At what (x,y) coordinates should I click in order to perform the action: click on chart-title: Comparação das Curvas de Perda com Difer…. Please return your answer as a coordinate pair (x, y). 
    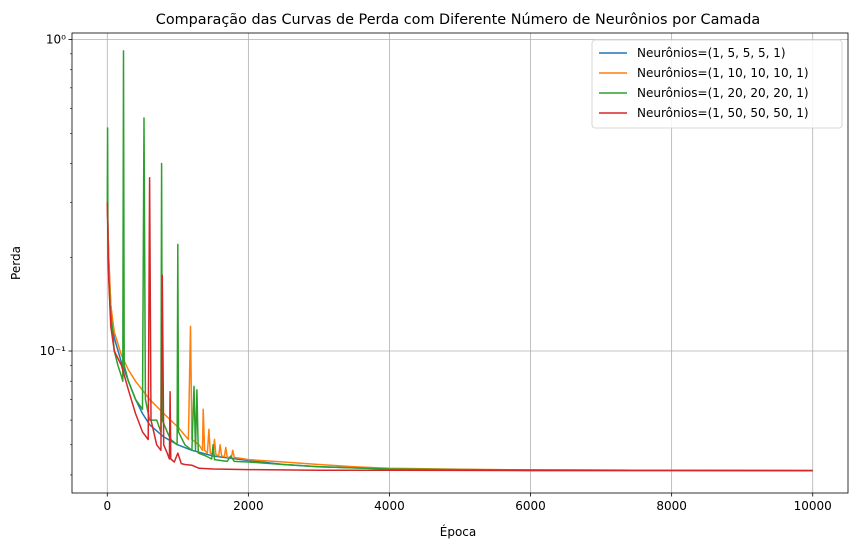
    Looking at the image, I should click on (458, 20).